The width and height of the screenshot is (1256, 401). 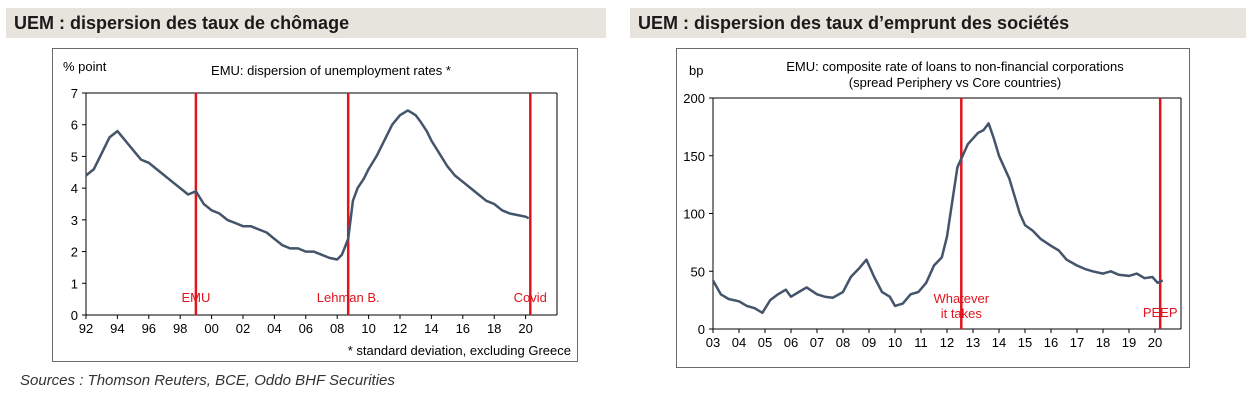 What do you see at coordinates (74, 125) in the screenshot?
I see `y-tick-label: 6` at bounding box center [74, 125].